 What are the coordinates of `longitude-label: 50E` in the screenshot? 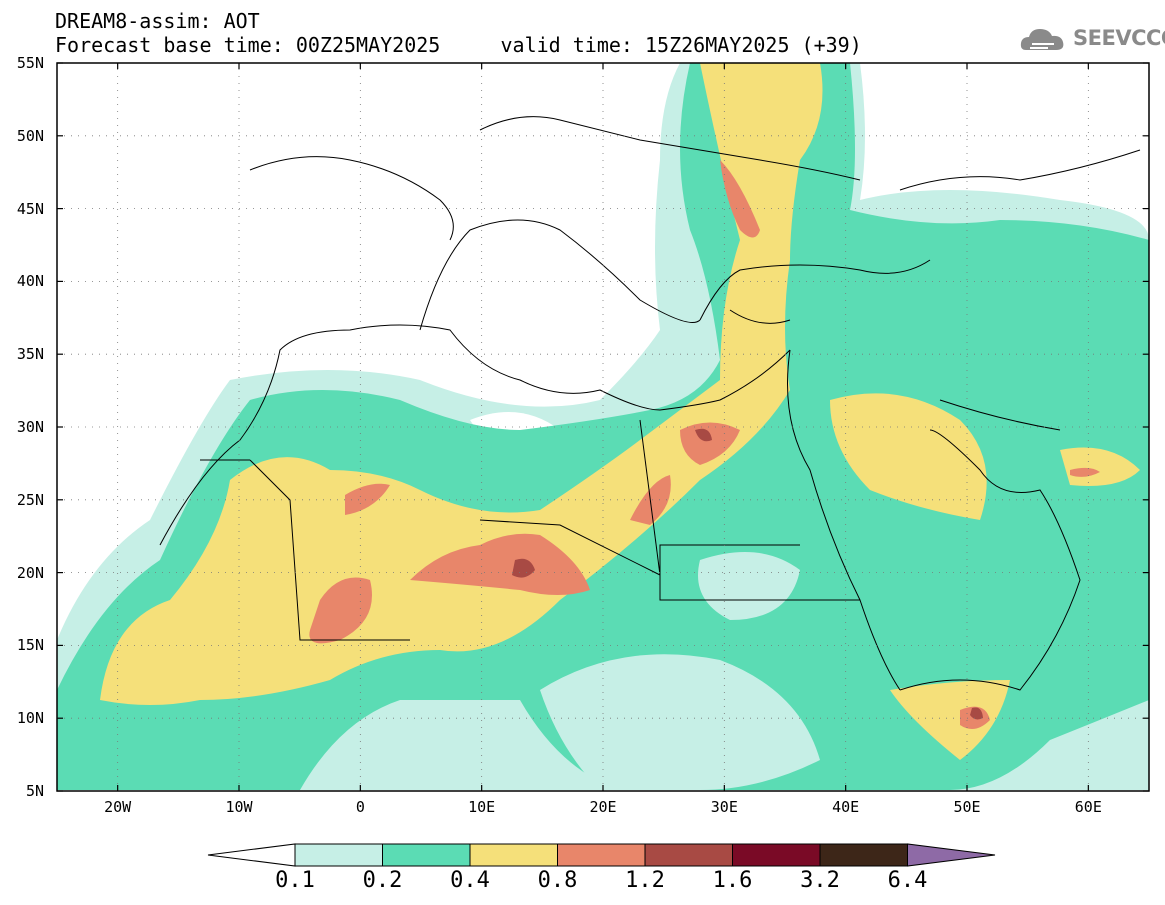 It's located at (967, 807).